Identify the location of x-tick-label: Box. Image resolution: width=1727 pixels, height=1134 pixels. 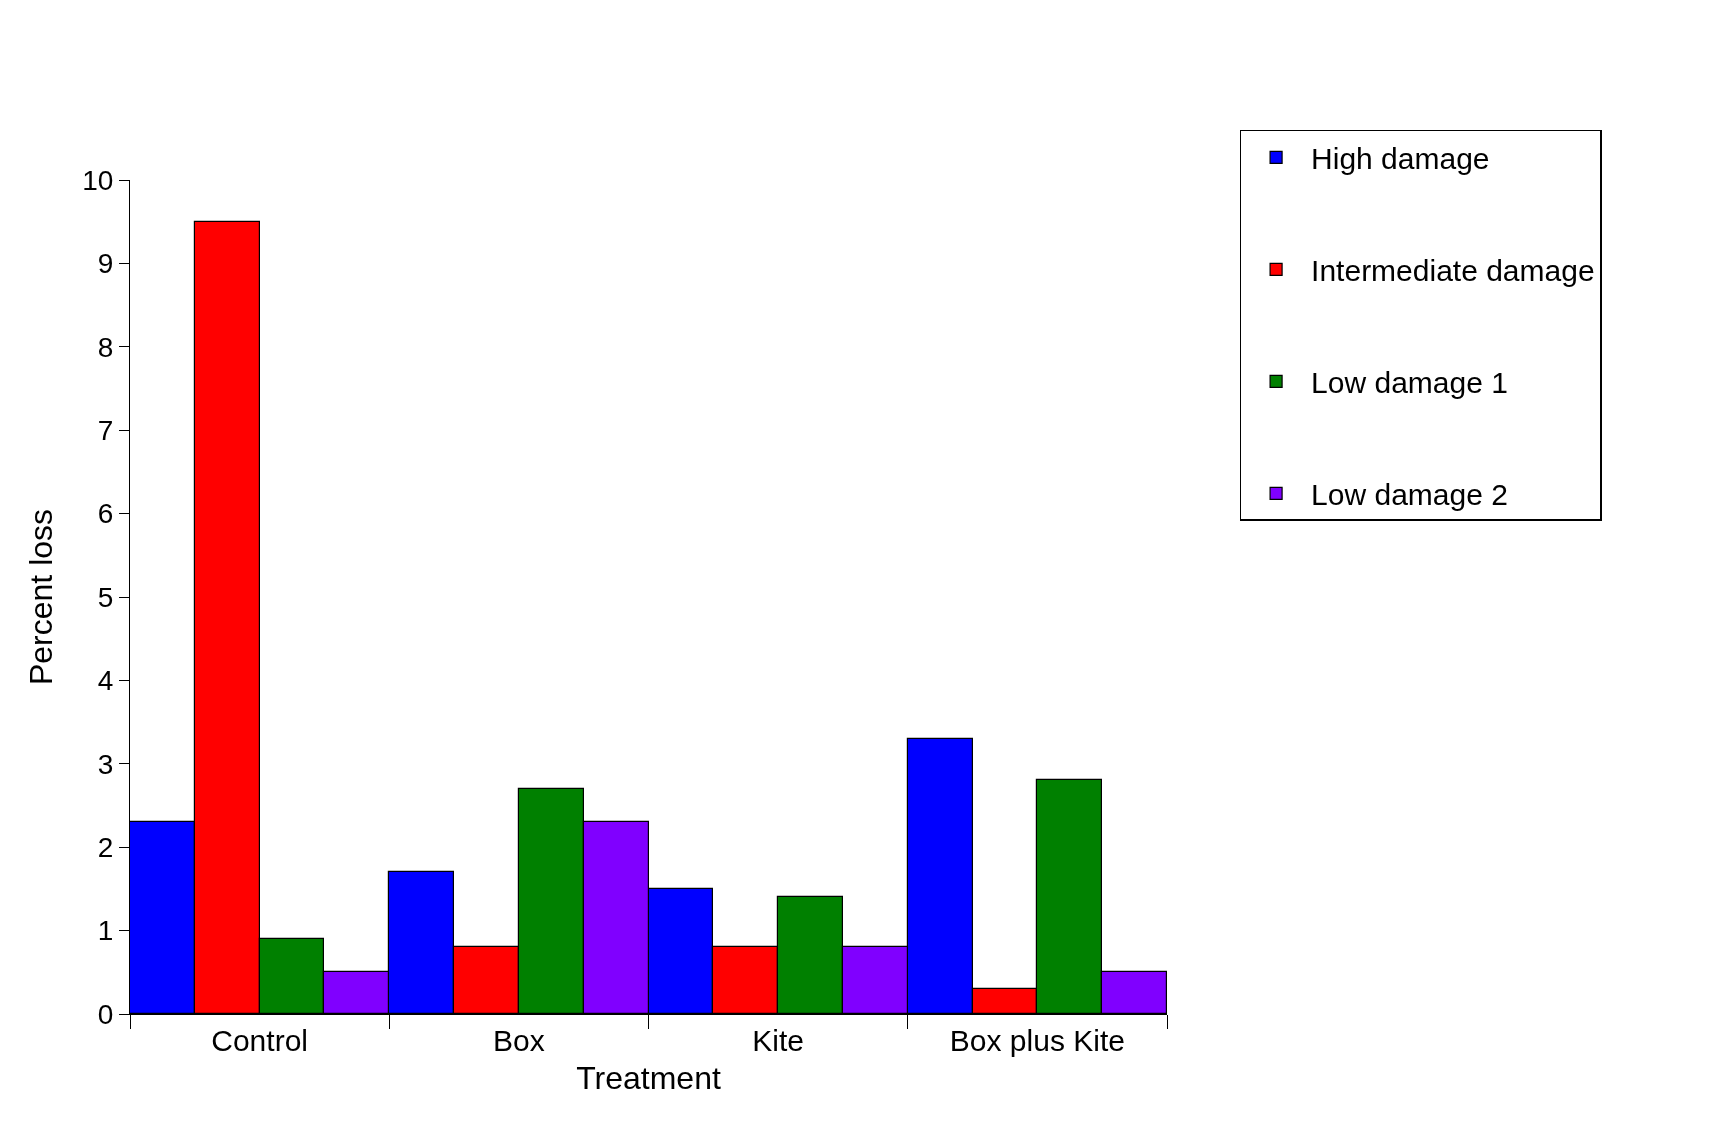
(519, 1040).